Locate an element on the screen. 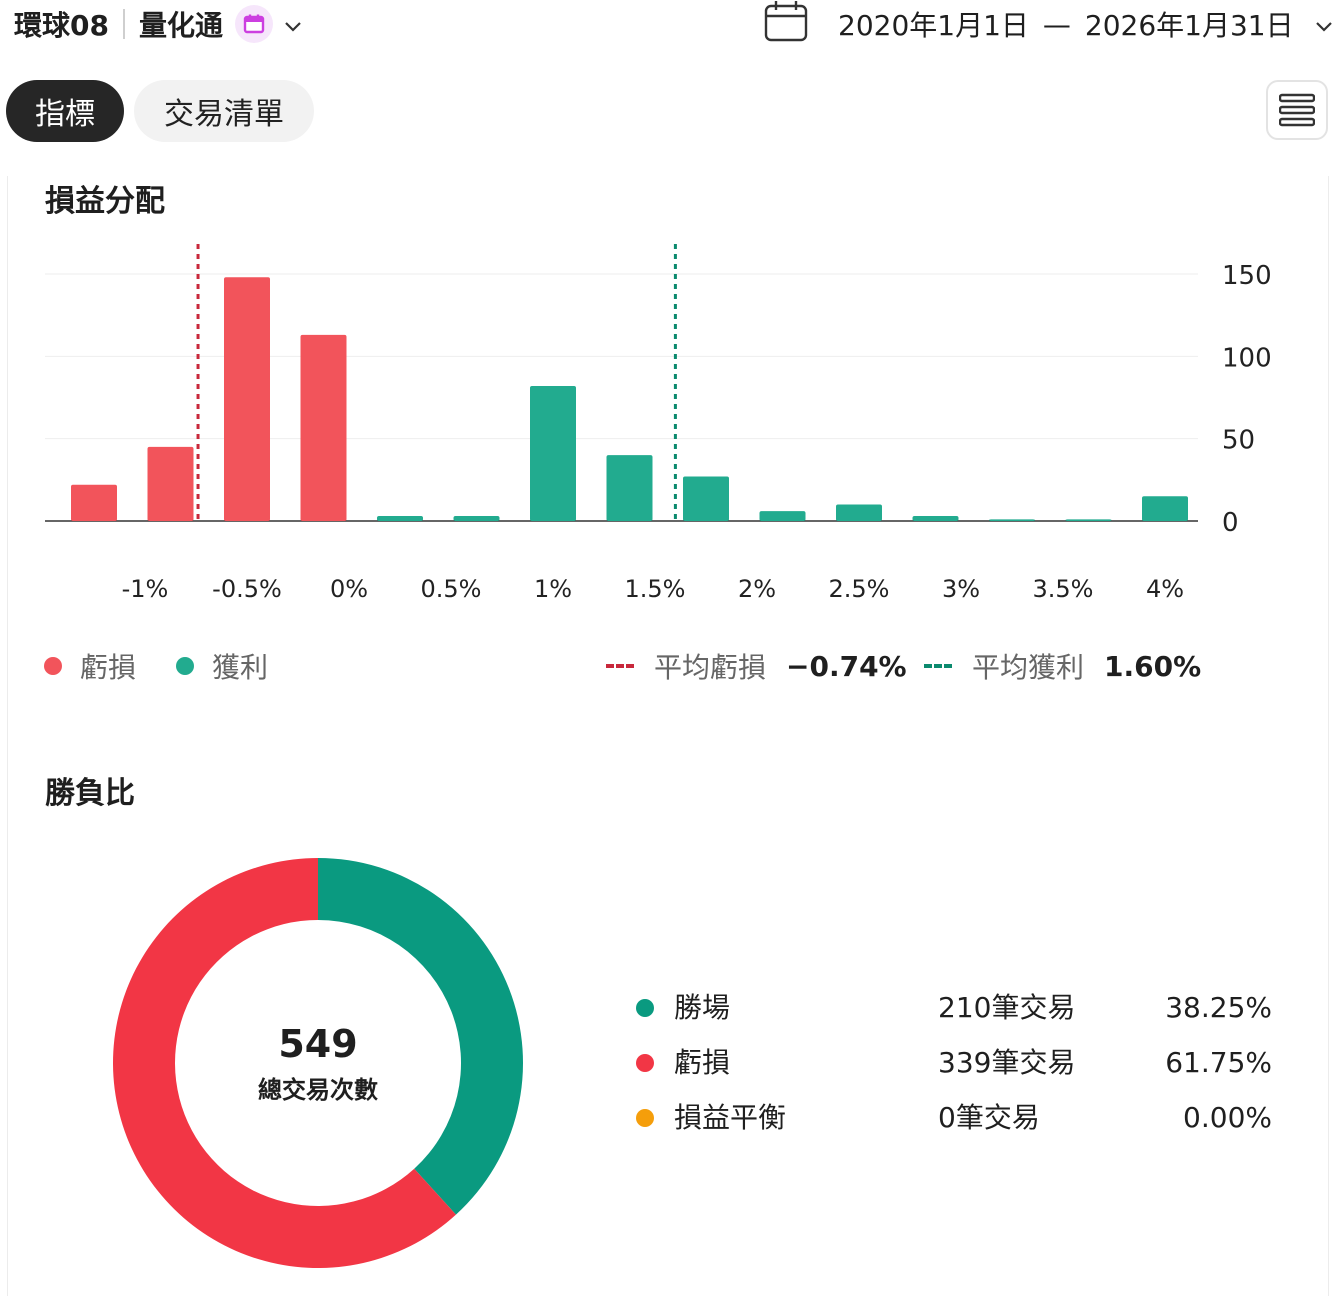 The height and width of the screenshot is (1296, 1342). x-tick-label: 1.5% is located at coordinates (655, 589).